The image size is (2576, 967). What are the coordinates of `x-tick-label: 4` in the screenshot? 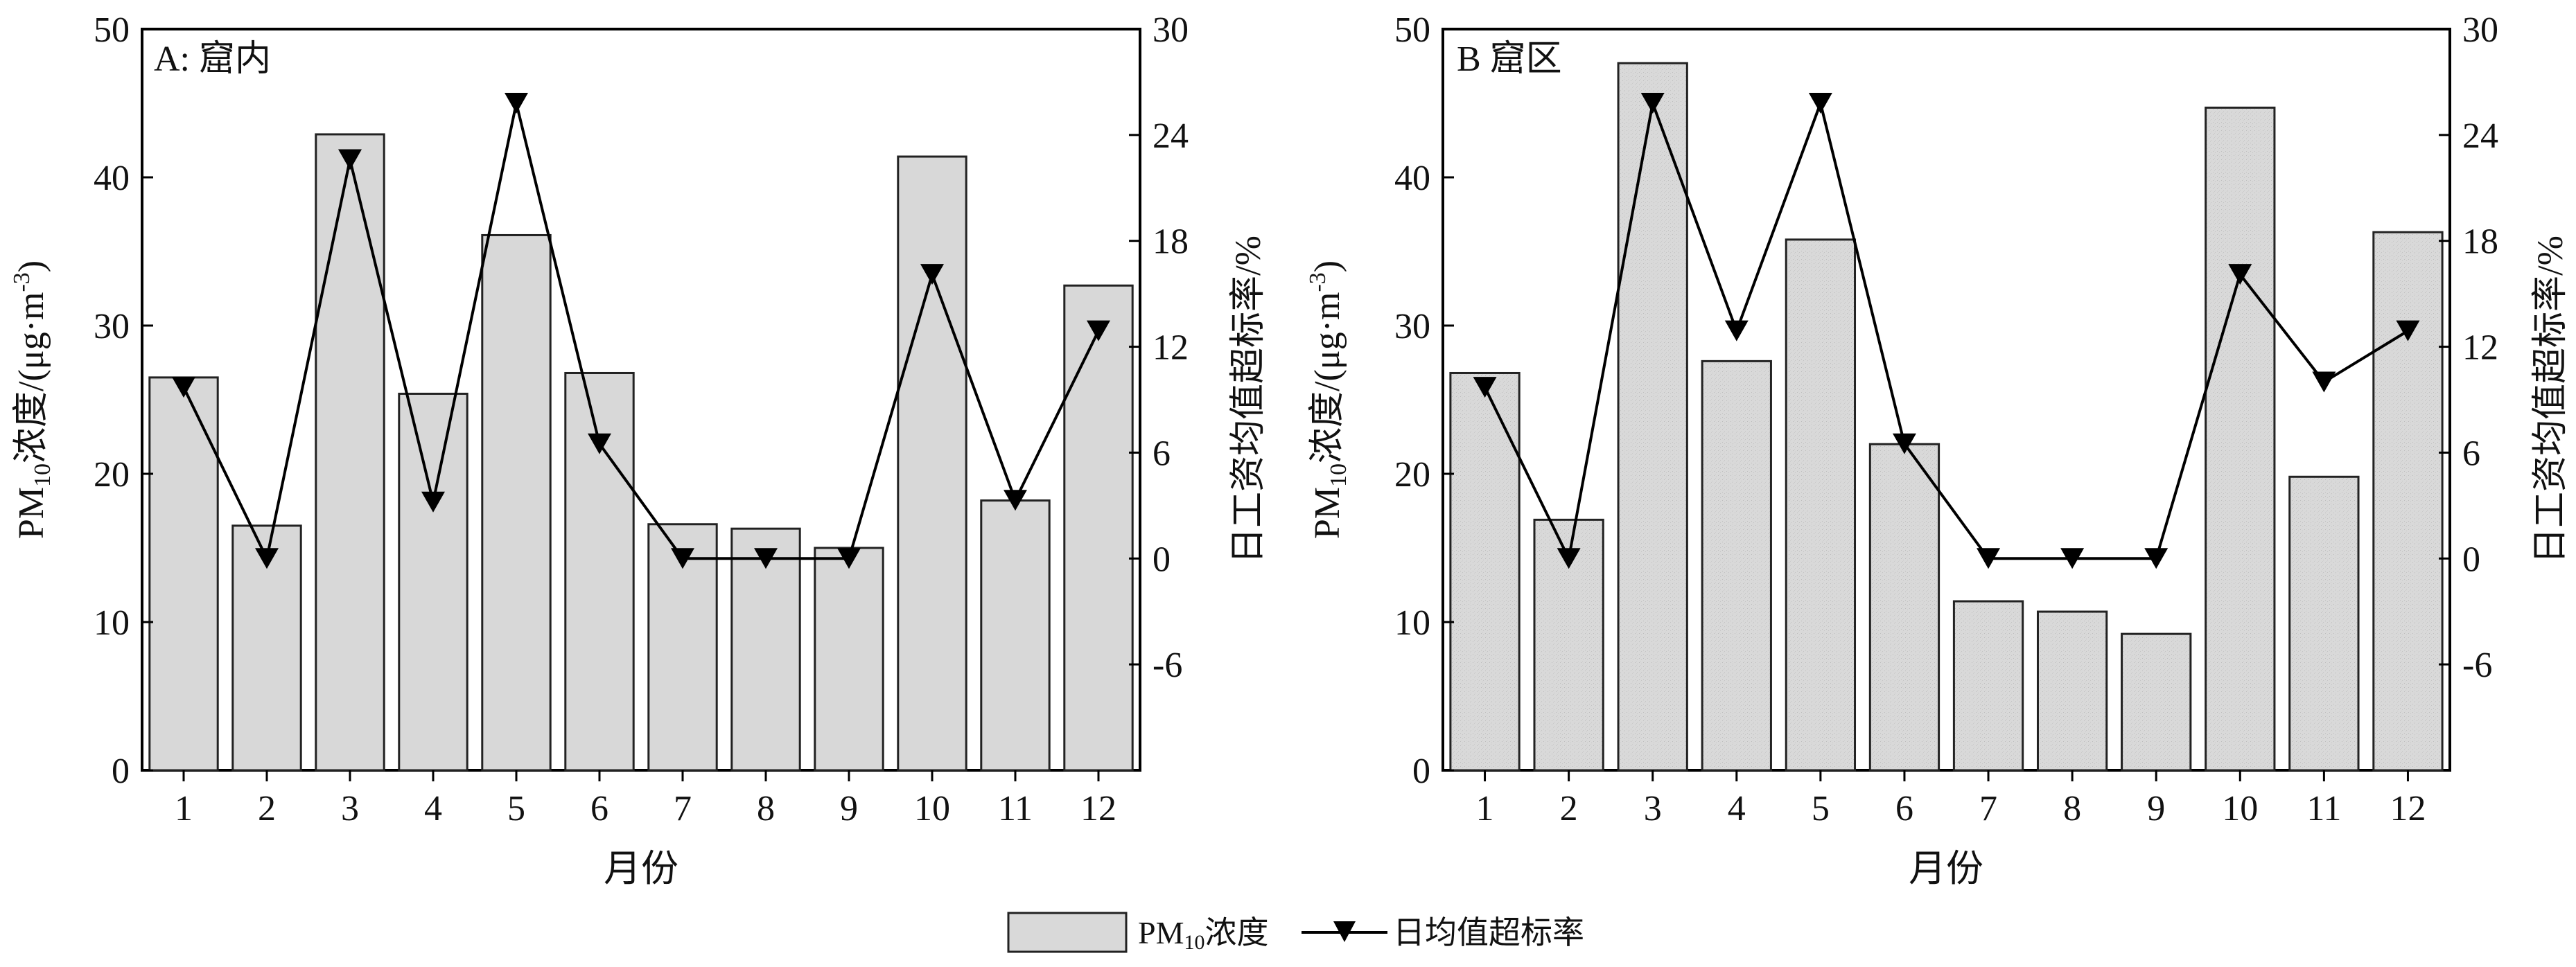 It's located at (433, 808).